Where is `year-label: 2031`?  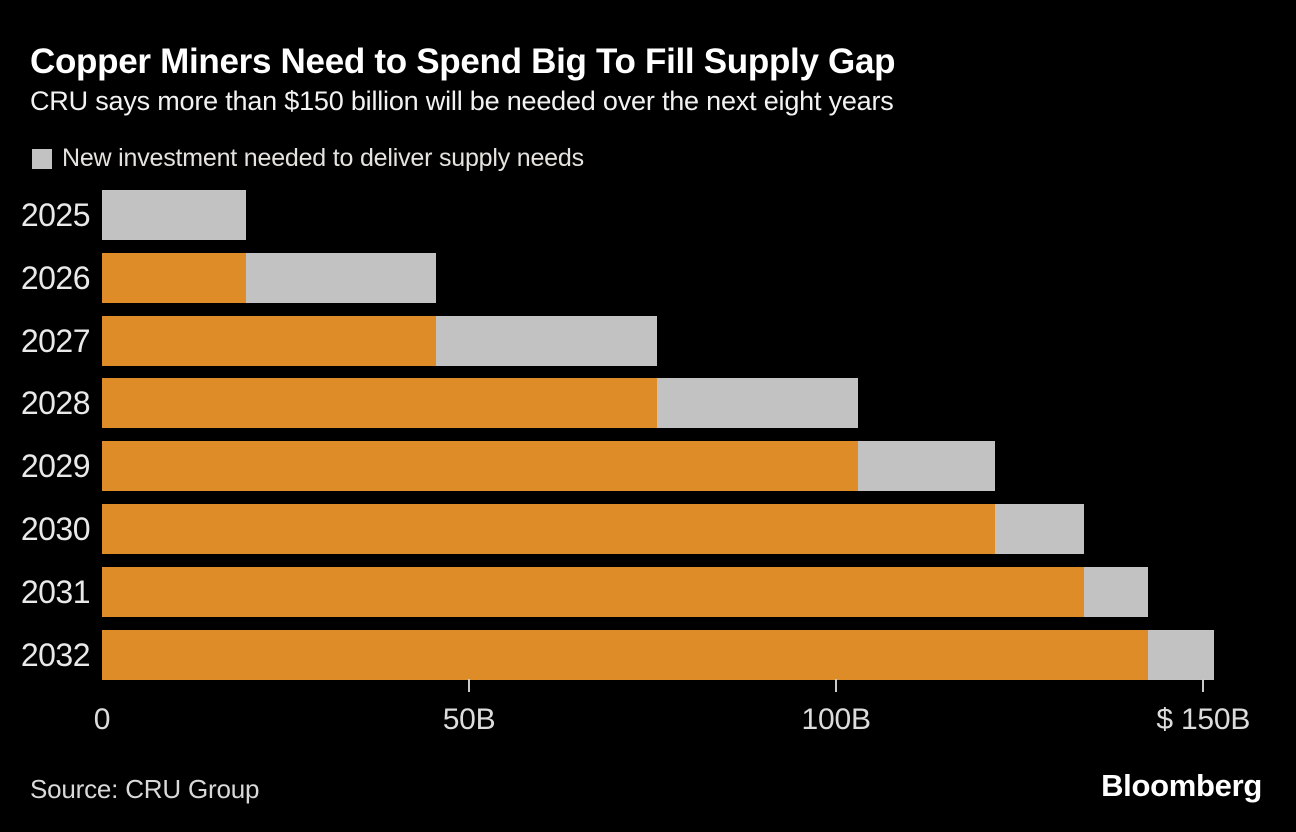
year-label: 2031 is located at coordinates (55, 591).